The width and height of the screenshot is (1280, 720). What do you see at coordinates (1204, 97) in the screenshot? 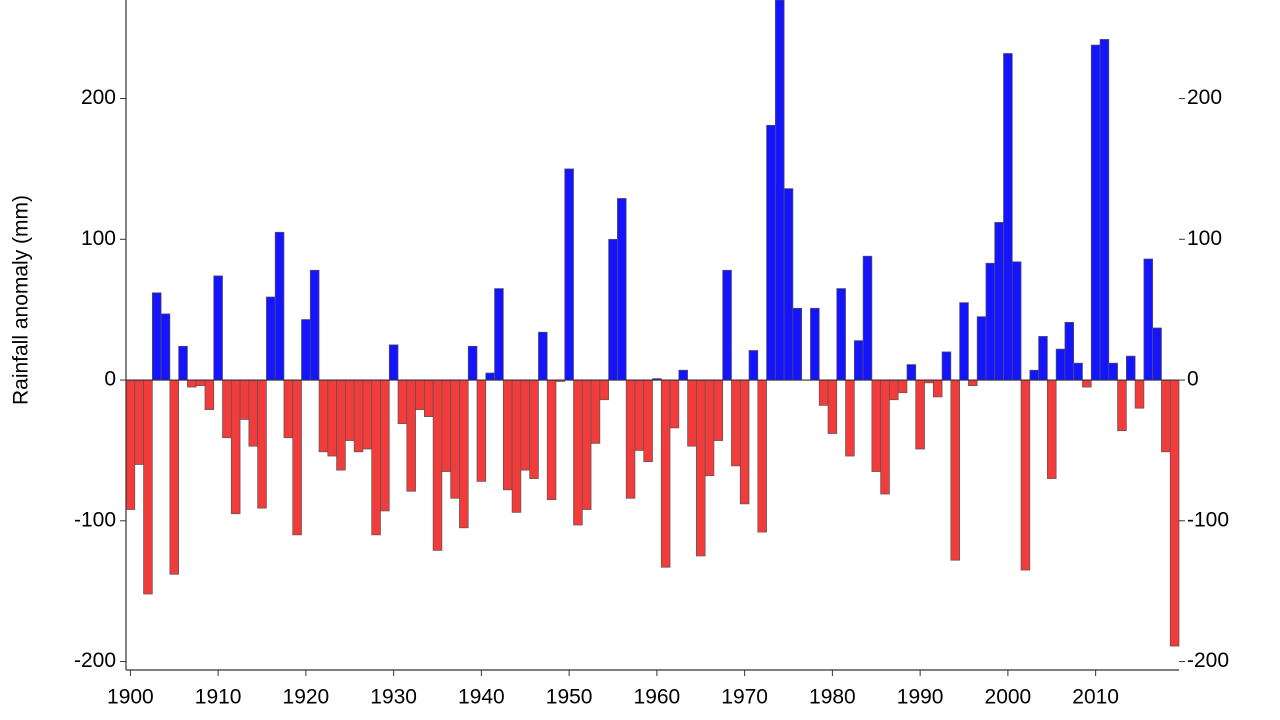
I see `y2-tick-label: 200` at bounding box center [1204, 97].